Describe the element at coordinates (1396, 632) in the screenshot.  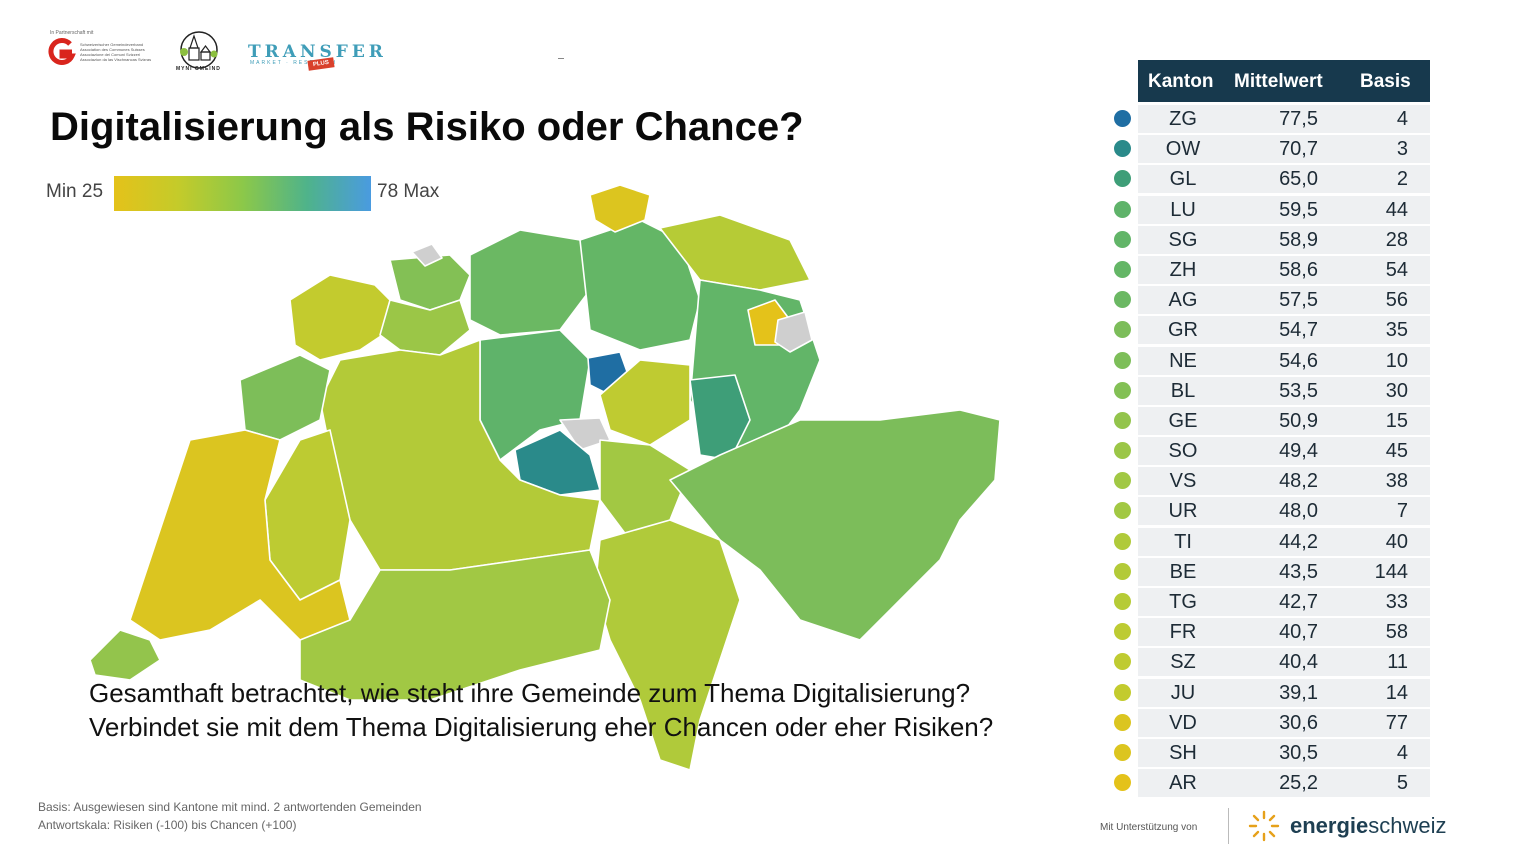
I see `cell-basis: 58` at that location.